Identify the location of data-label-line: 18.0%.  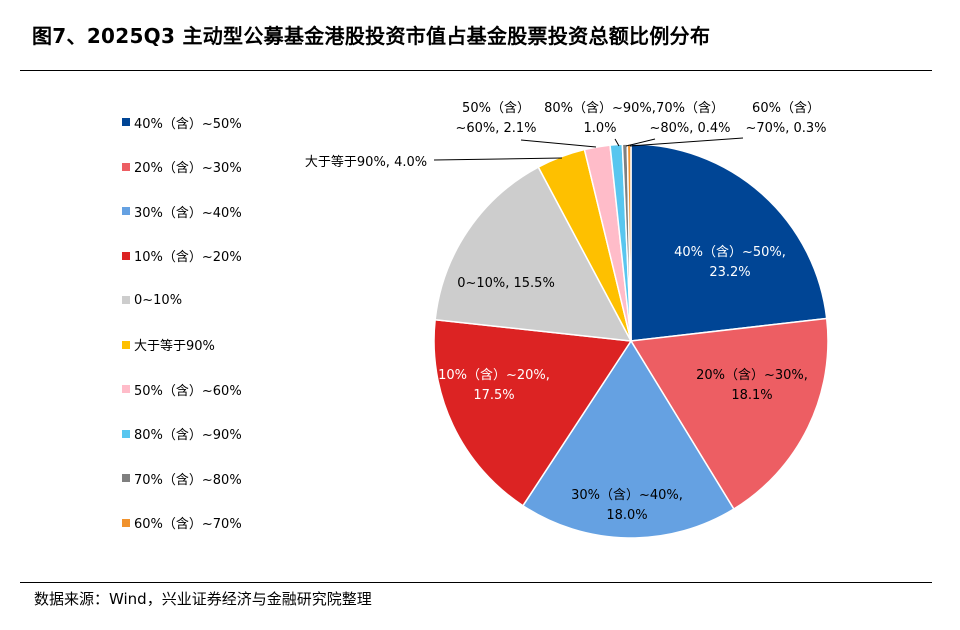
(626, 515).